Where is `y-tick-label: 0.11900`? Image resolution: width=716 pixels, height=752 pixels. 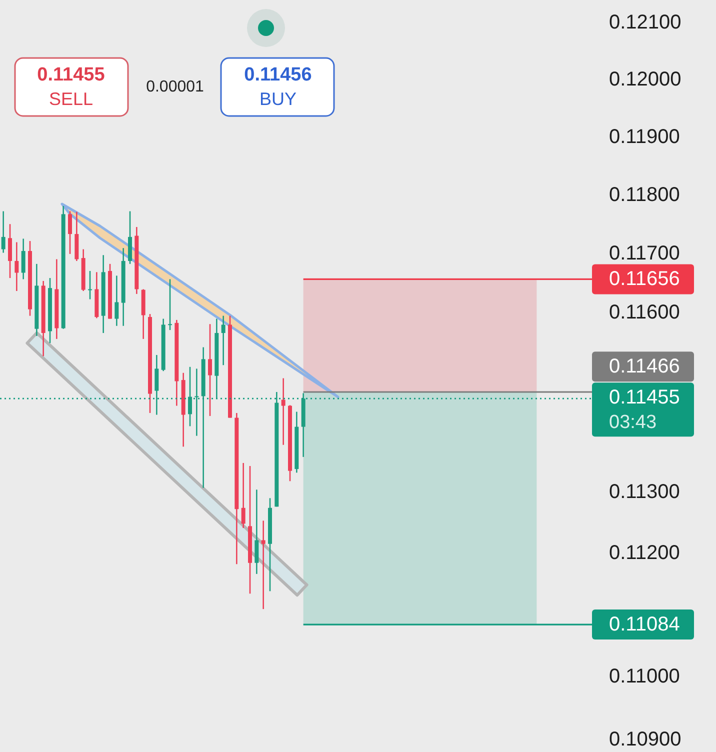 y-tick-label: 0.11900 is located at coordinates (644, 137).